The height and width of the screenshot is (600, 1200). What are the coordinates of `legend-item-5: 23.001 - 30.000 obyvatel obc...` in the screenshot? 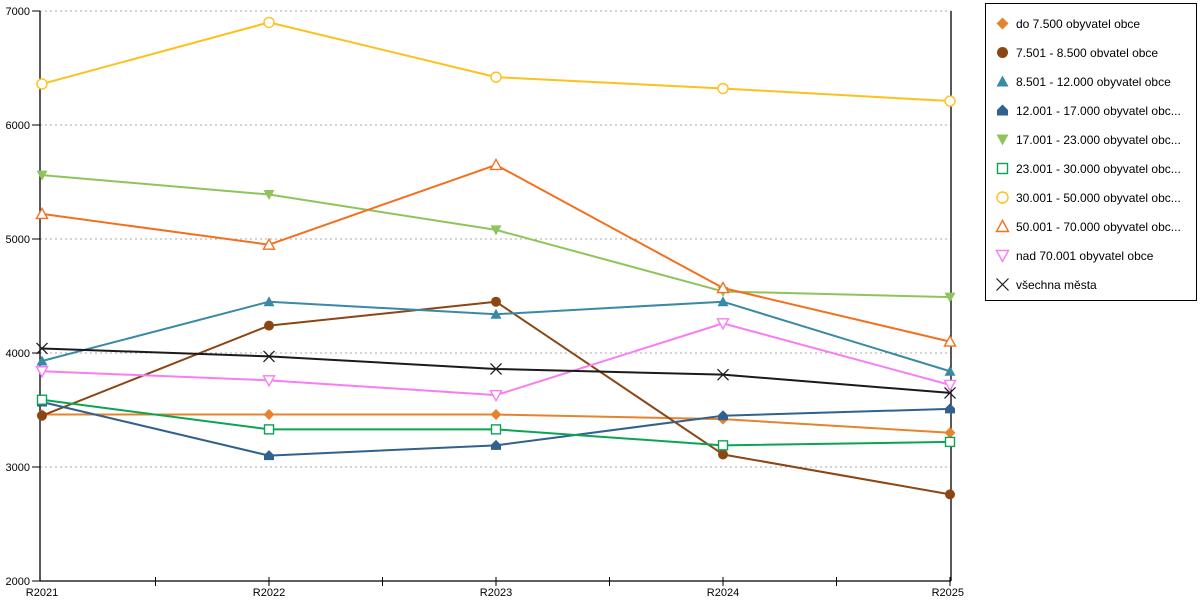 It's located at (1091, 168).